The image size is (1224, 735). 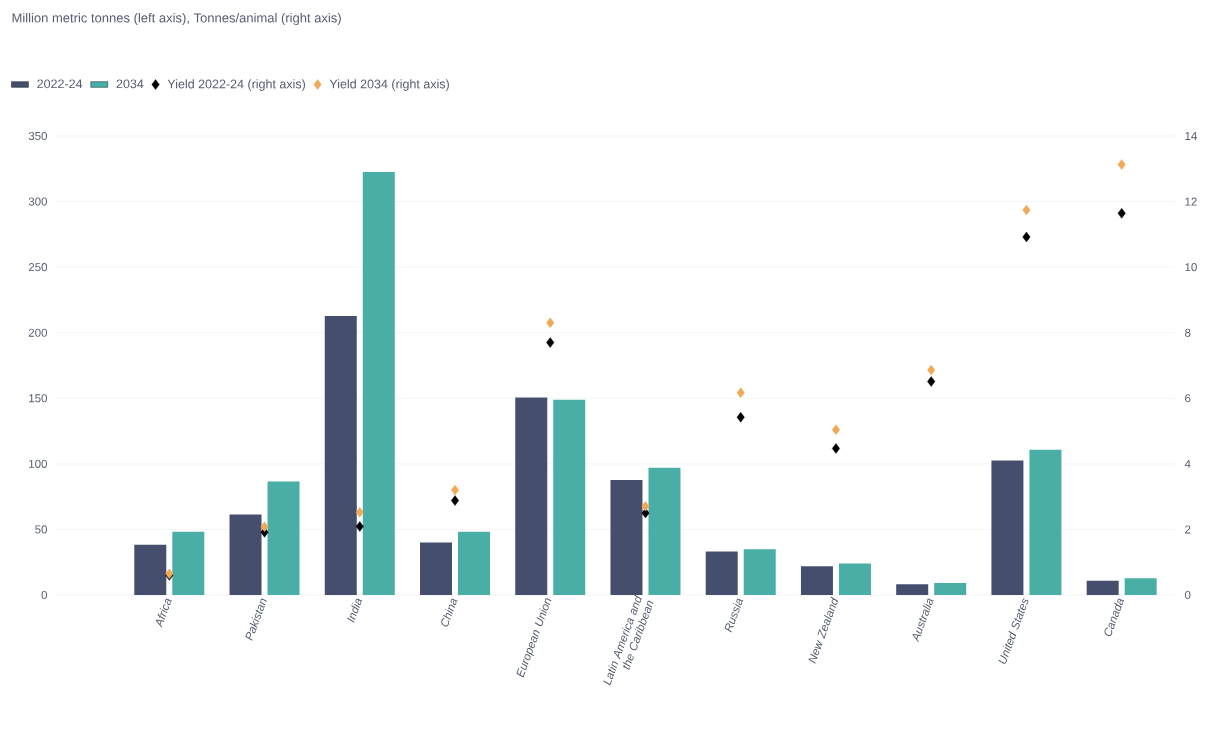 What do you see at coordinates (130, 84) in the screenshot?
I see `legend-label: 2034` at bounding box center [130, 84].